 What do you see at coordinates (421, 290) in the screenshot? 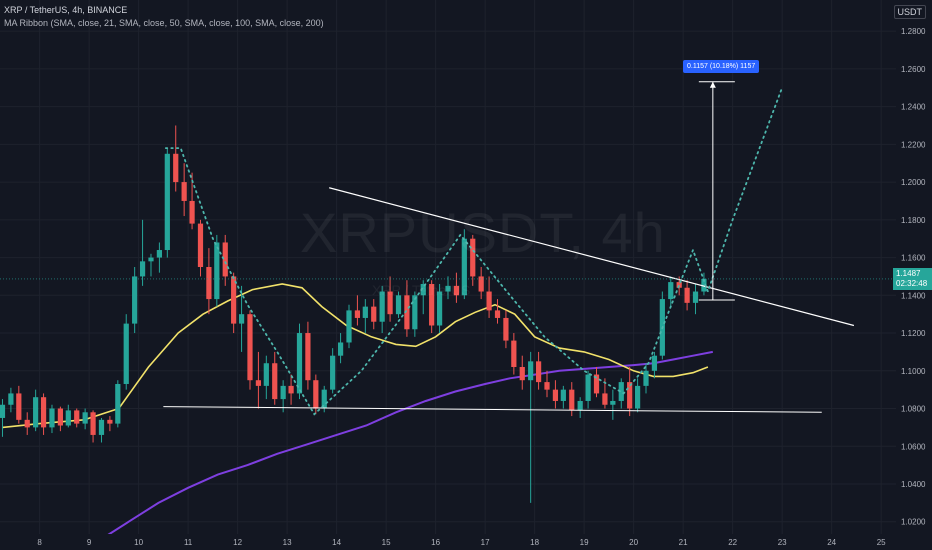
I see `symbol-watermark-sub: XRP / TetherUS` at bounding box center [421, 290].